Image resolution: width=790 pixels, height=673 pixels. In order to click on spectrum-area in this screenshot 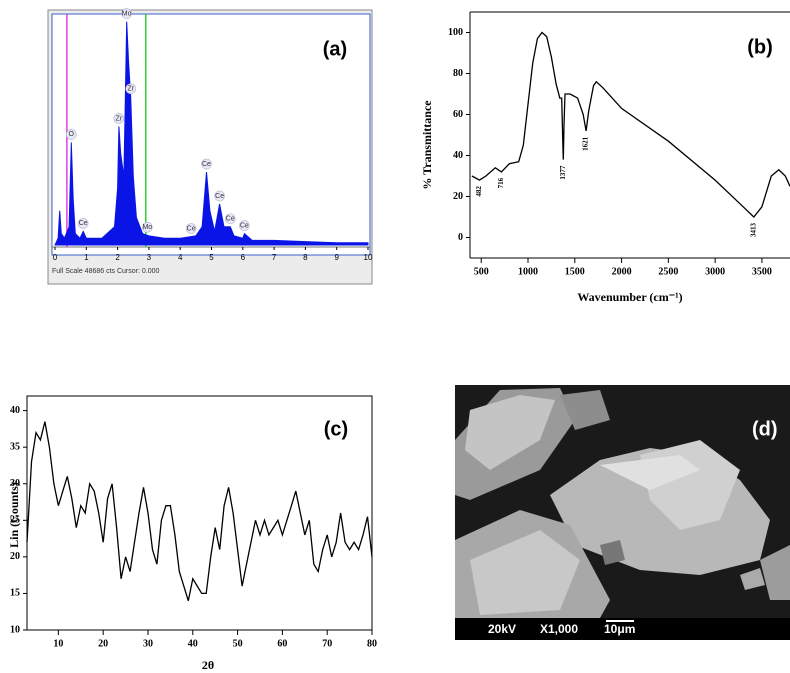, I will do `click(211, 133)`.